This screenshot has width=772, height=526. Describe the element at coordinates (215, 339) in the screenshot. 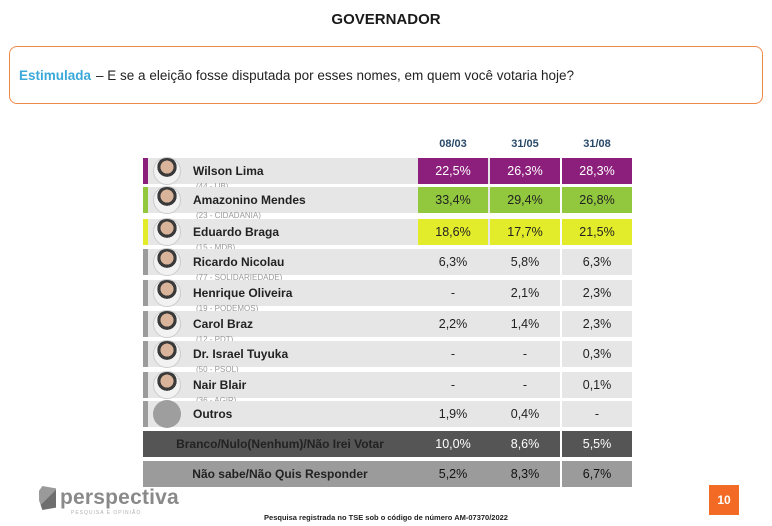

I see `party-label: (12 - PDT)` at that location.